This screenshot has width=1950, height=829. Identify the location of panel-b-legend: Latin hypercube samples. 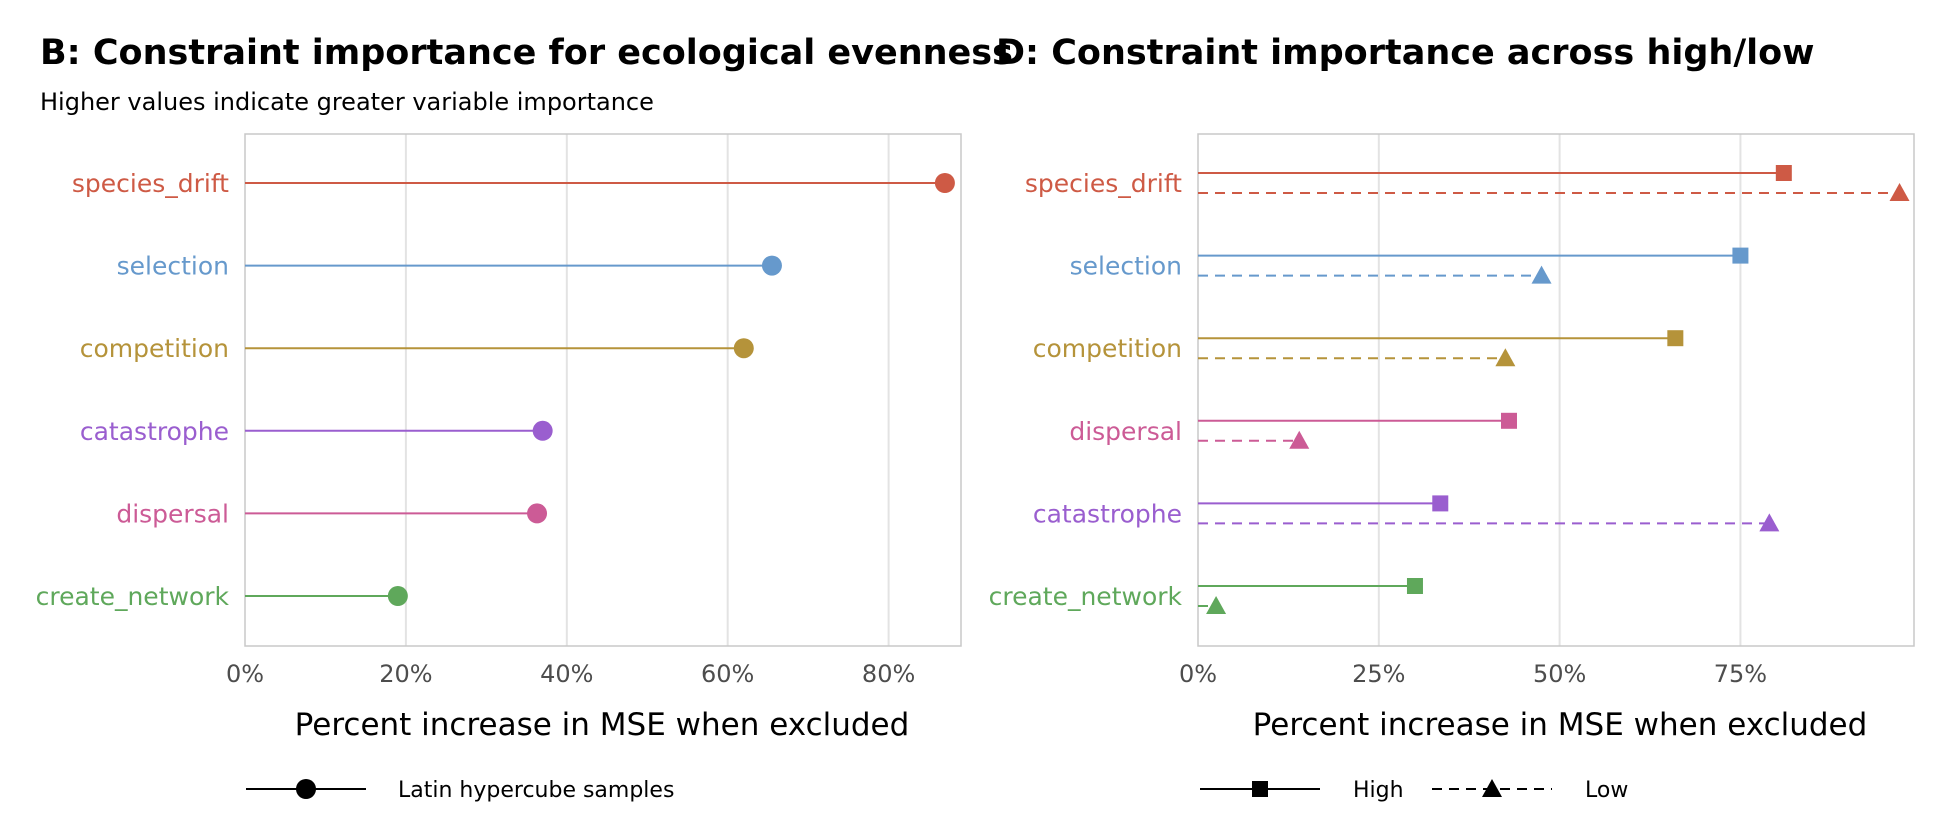
(460, 790).